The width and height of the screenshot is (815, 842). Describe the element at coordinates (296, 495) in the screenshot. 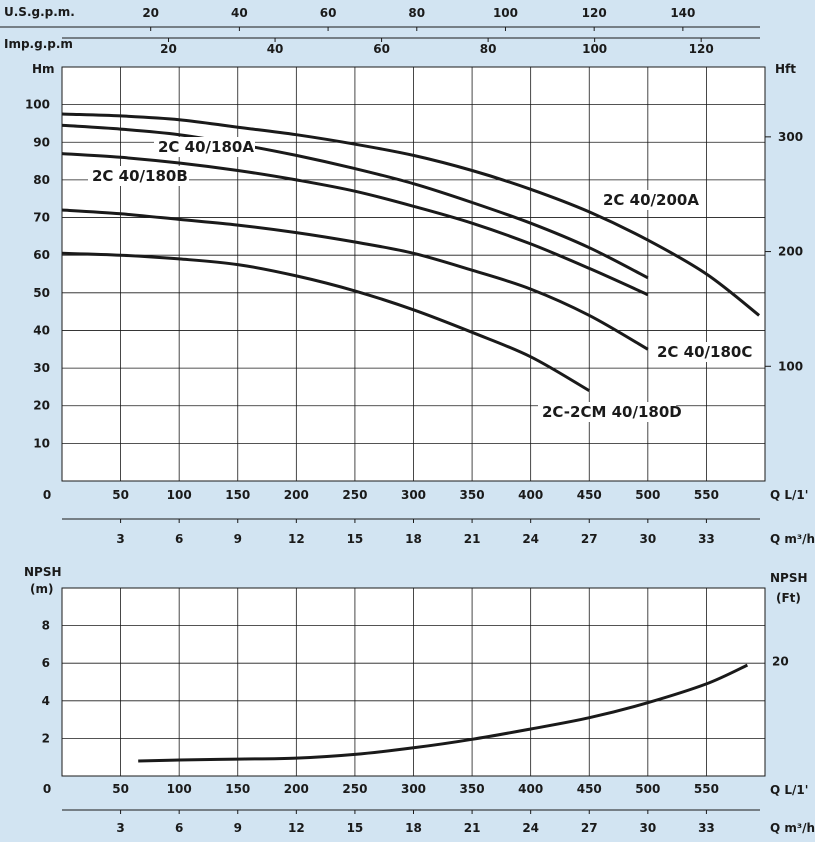

I see `q-tick-label: 200` at that location.